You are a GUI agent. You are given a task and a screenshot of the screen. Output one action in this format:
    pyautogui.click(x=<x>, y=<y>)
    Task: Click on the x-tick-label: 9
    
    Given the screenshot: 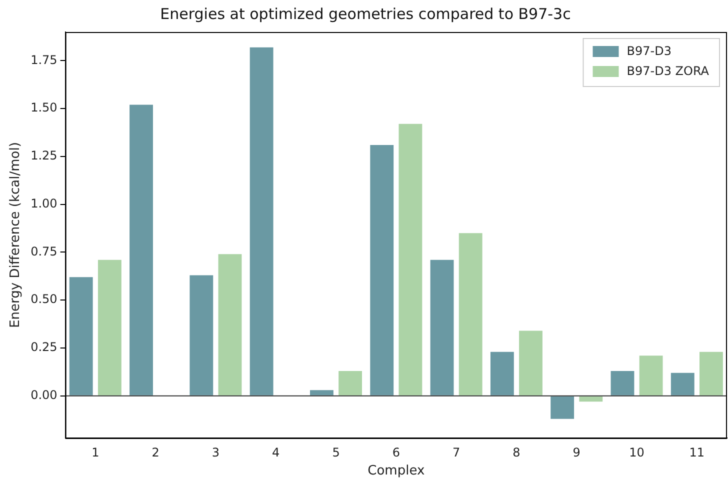 What is the action you would take?
    pyautogui.click(x=576, y=452)
    